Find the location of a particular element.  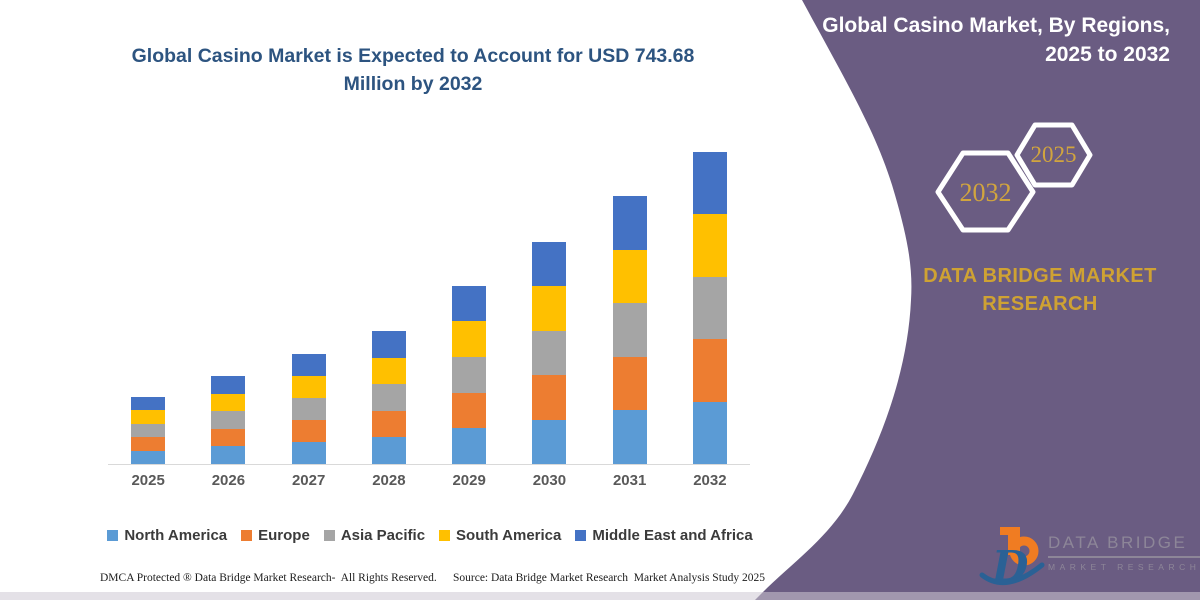

hexagon-end-year-label: 2032 is located at coordinates (985, 192).